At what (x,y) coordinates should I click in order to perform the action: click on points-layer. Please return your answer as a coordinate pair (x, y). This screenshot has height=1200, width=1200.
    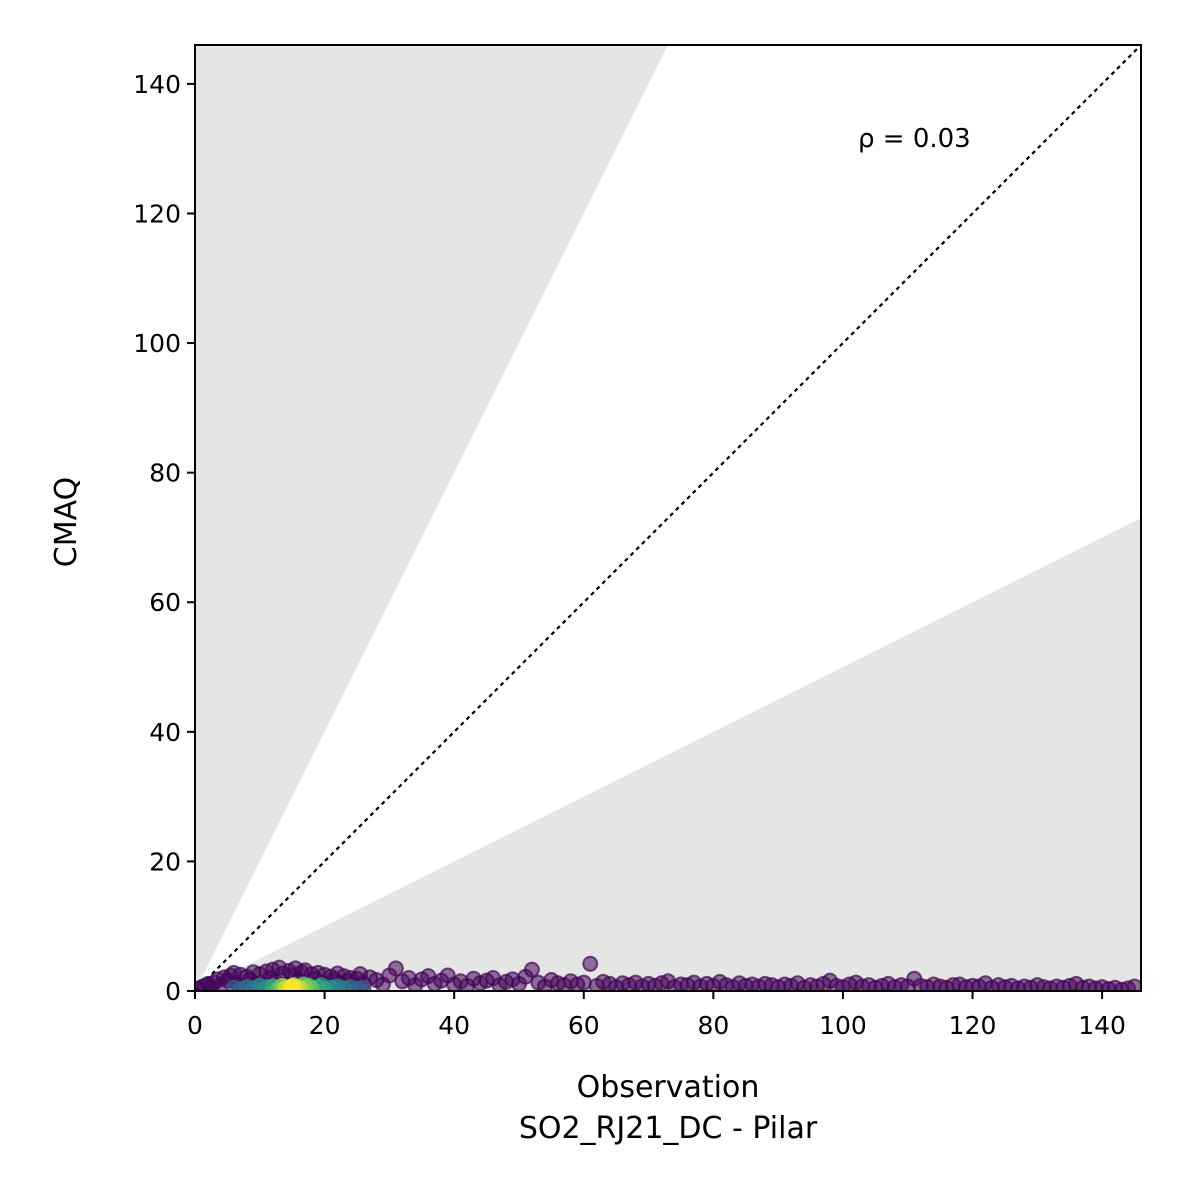
    Looking at the image, I should click on (668, 973).